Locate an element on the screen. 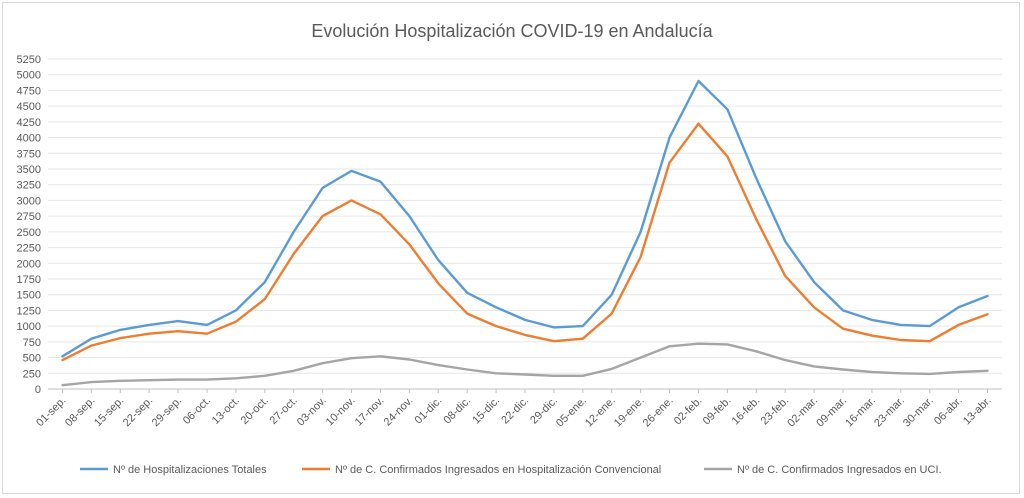 This screenshot has height=498, width=1024. x-tick-label: 06-abr. is located at coordinates (948, 411).